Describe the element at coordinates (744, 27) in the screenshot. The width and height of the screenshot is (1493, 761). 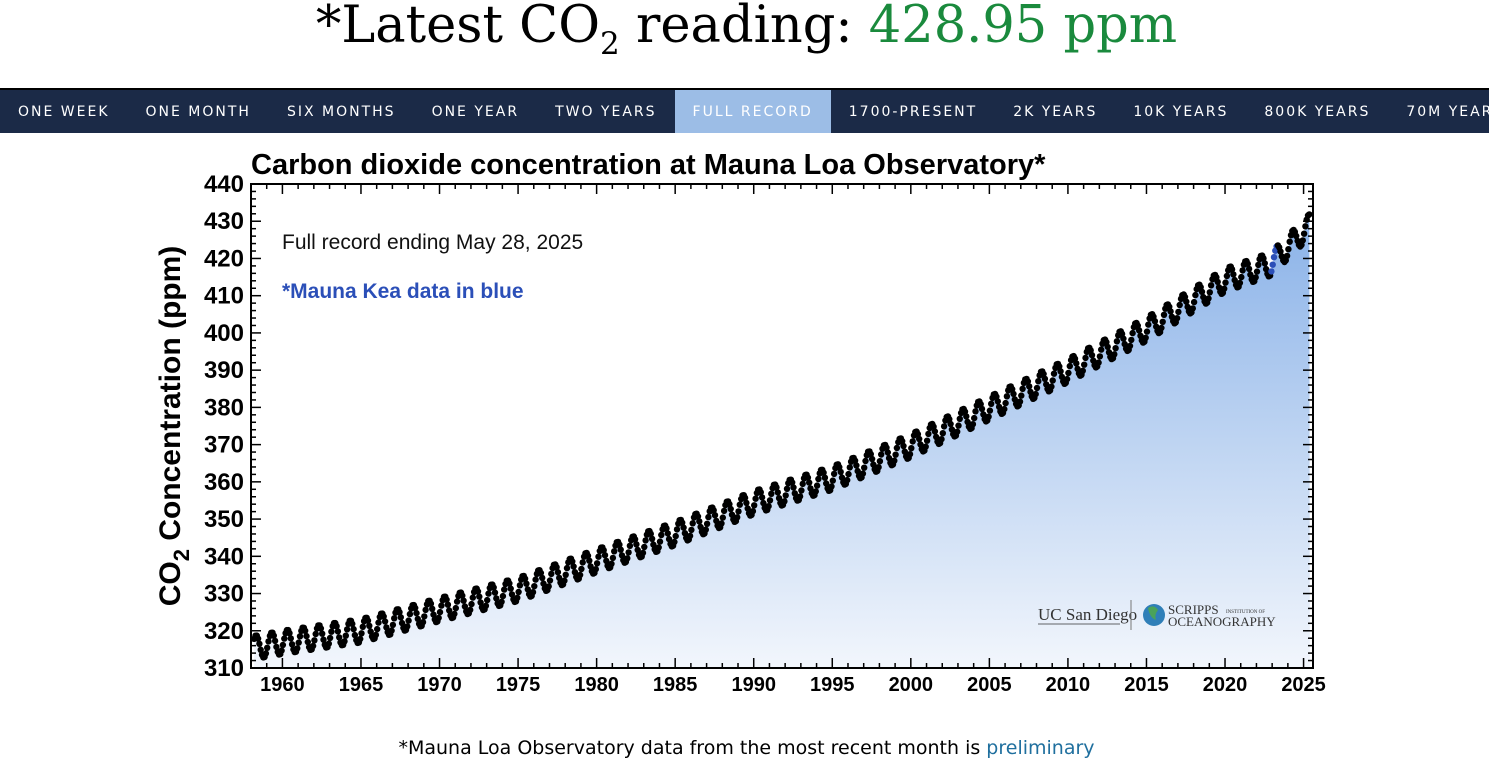
I see `headline-suffix: reading:` at that location.